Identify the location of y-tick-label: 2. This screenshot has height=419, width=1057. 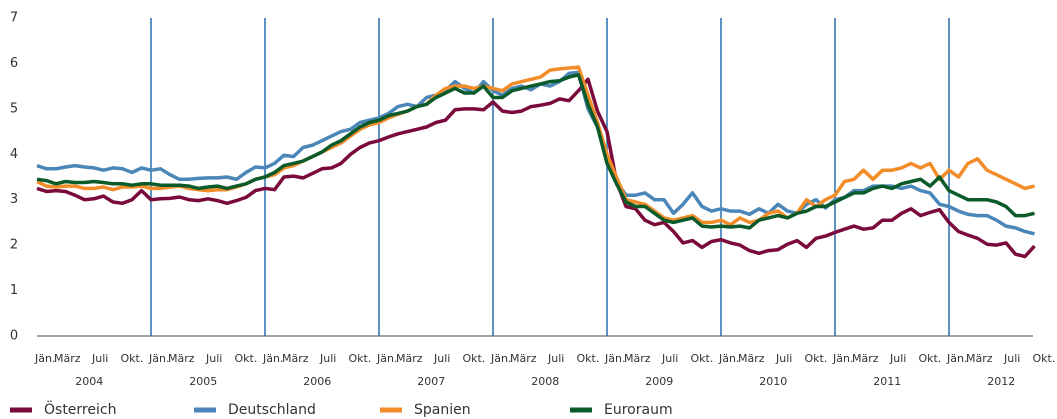
(14, 245).